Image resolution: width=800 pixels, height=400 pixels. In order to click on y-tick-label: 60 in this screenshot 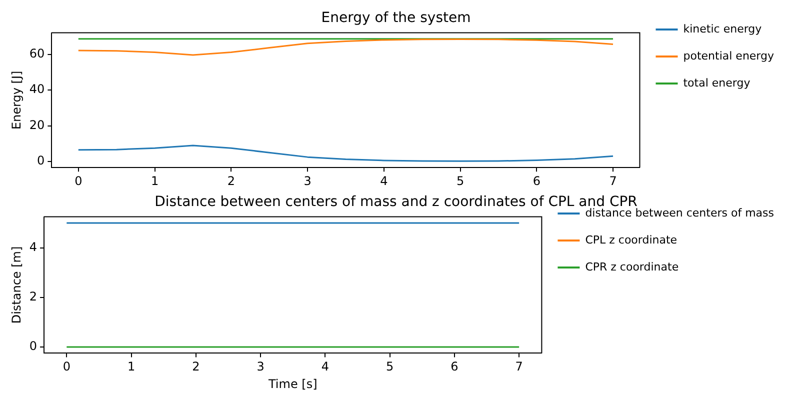, I will do `click(37, 53)`.